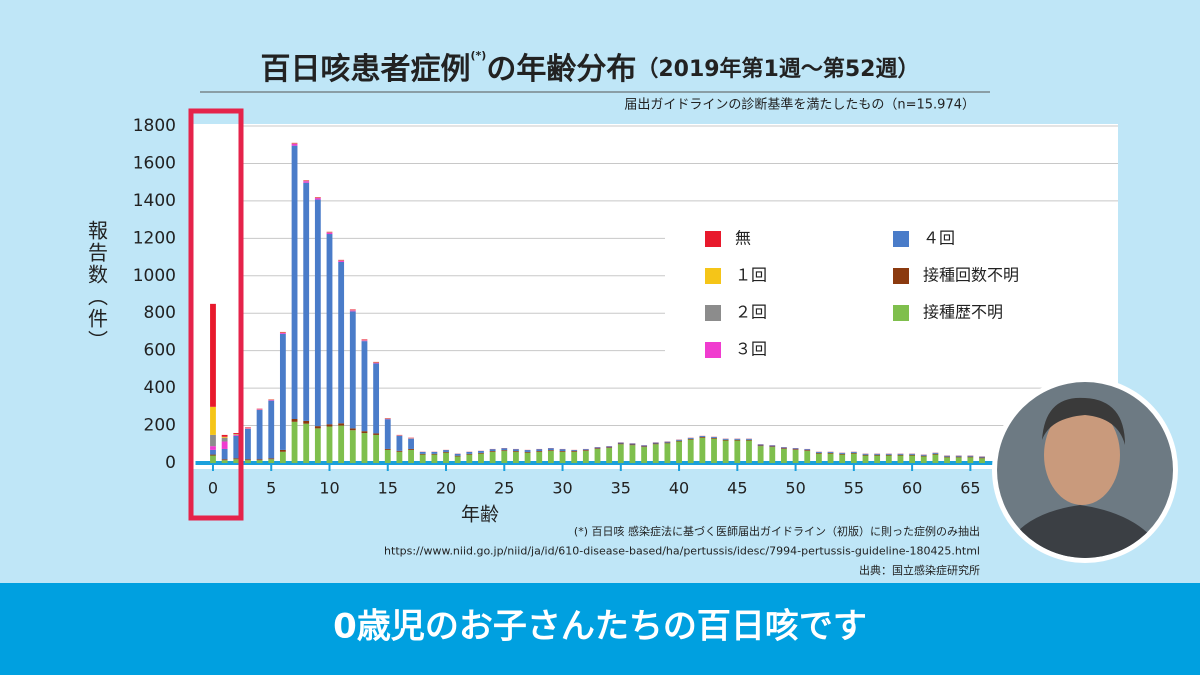 The width and height of the screenshot is (1200, 675). I want to click on footnote: (*) 百日咳 感染症法に基づく医師届出ガイドライン（初版）に則った症例のみ抽出, so click(777, 531).